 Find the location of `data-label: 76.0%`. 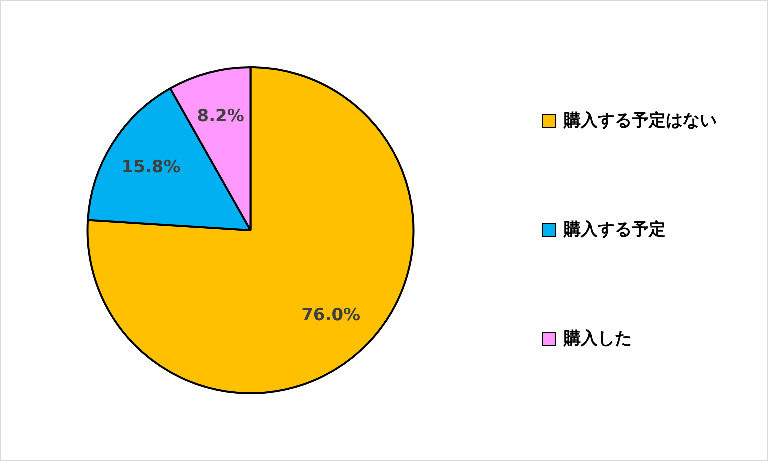

data-label: 76.0% is located at coordinates (331, 315).